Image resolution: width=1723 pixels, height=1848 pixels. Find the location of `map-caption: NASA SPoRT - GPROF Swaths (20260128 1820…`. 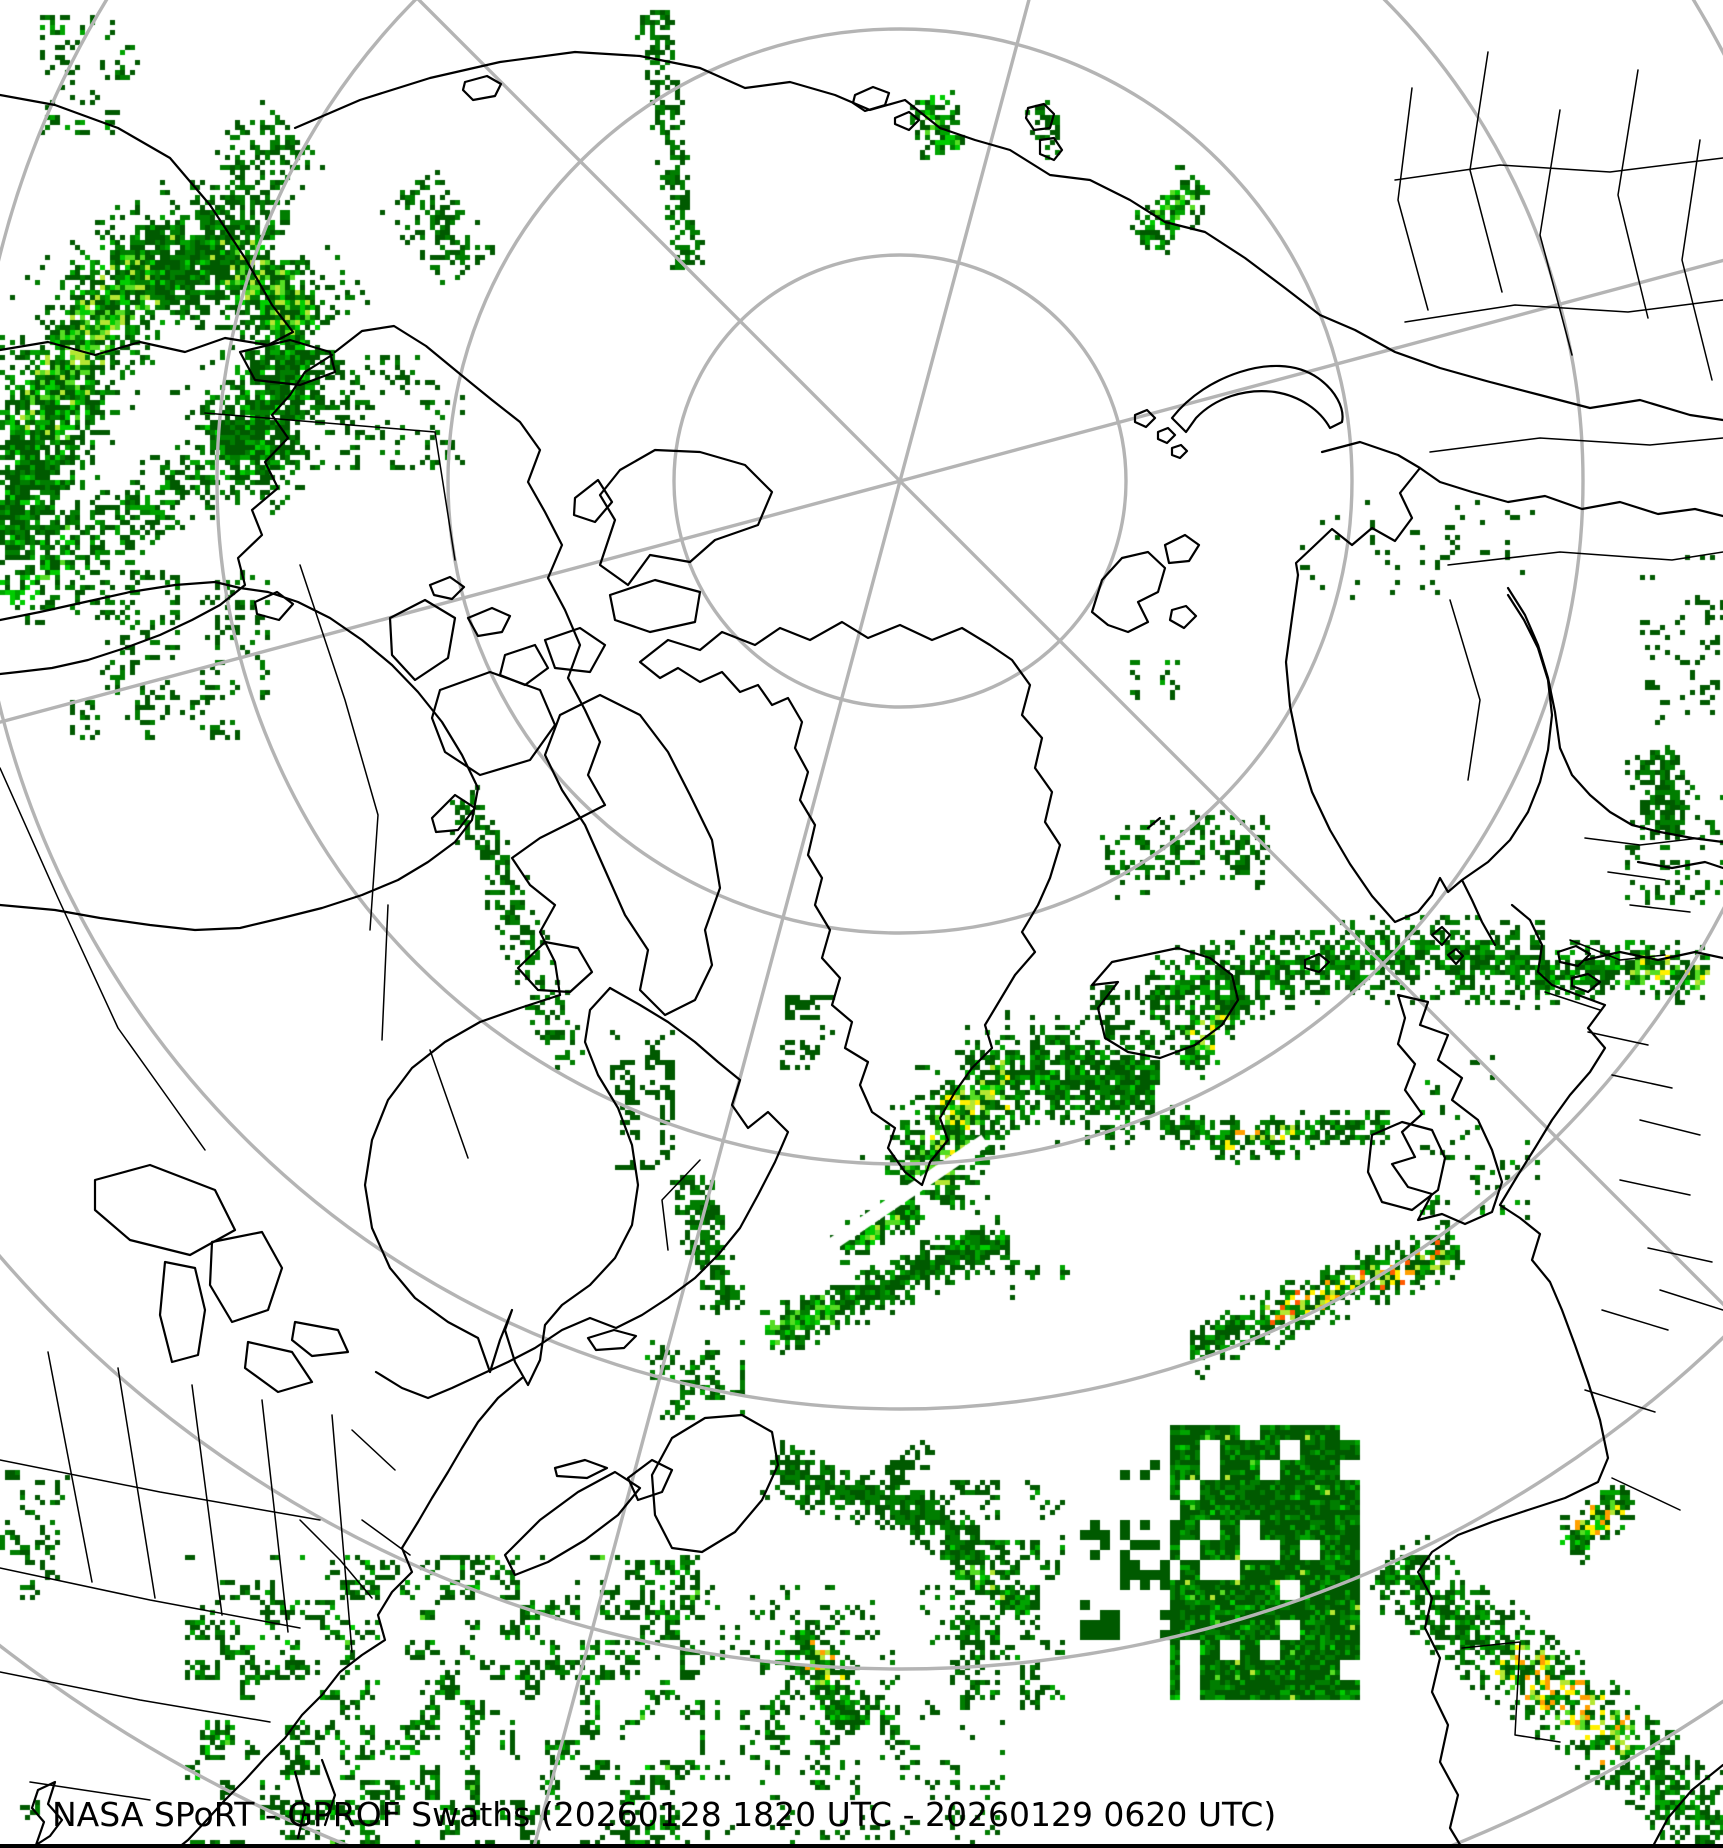

map-caption: NASA SPoRT - GPROF Swaths (20260128 1820… is located at coordinates (664, 1814).